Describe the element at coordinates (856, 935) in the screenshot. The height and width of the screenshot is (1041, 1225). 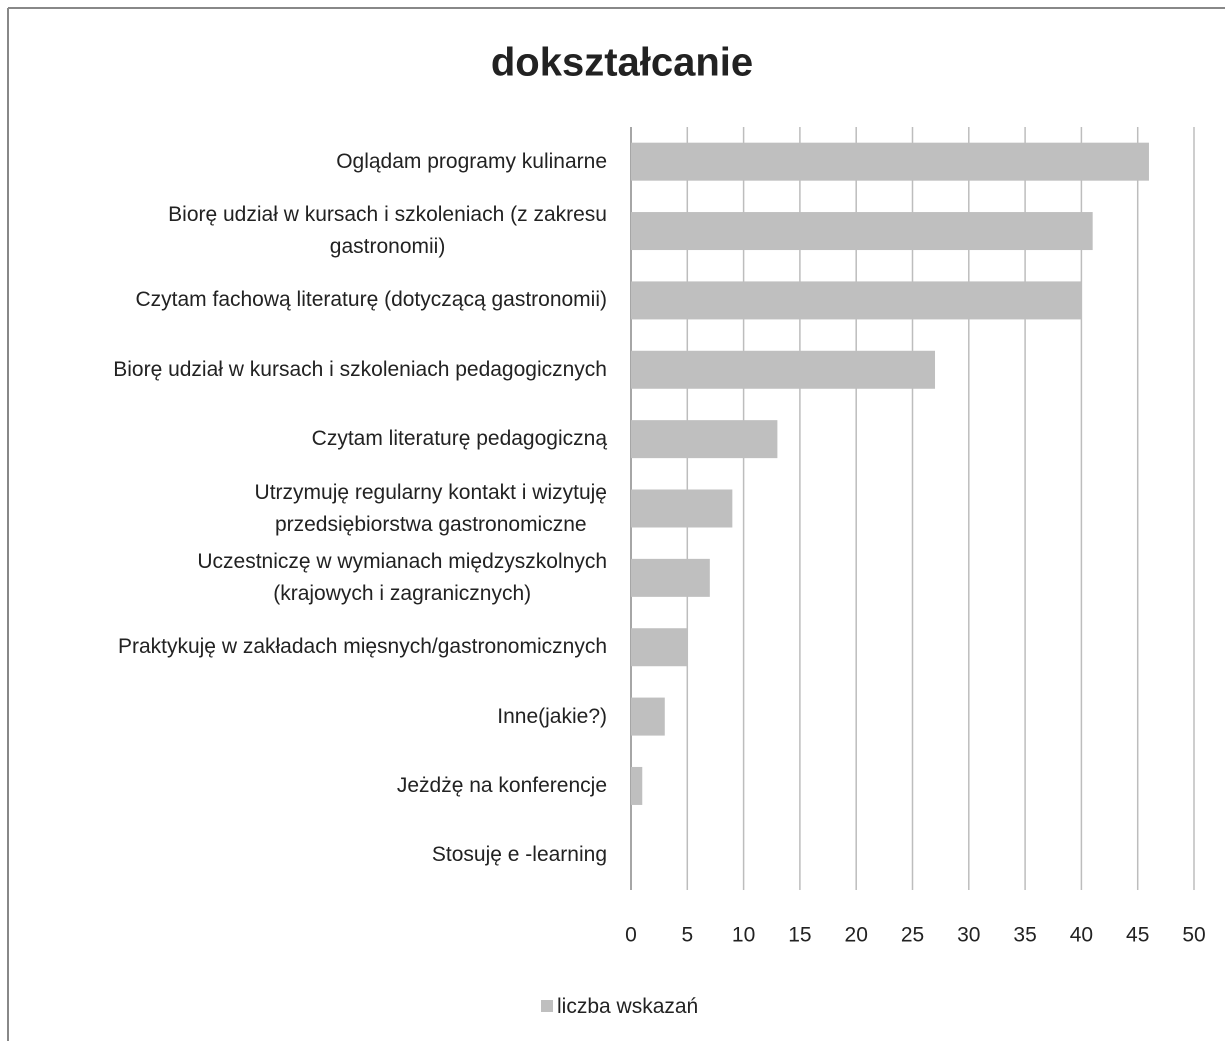
I see `x-tick-label: 20` at that location.